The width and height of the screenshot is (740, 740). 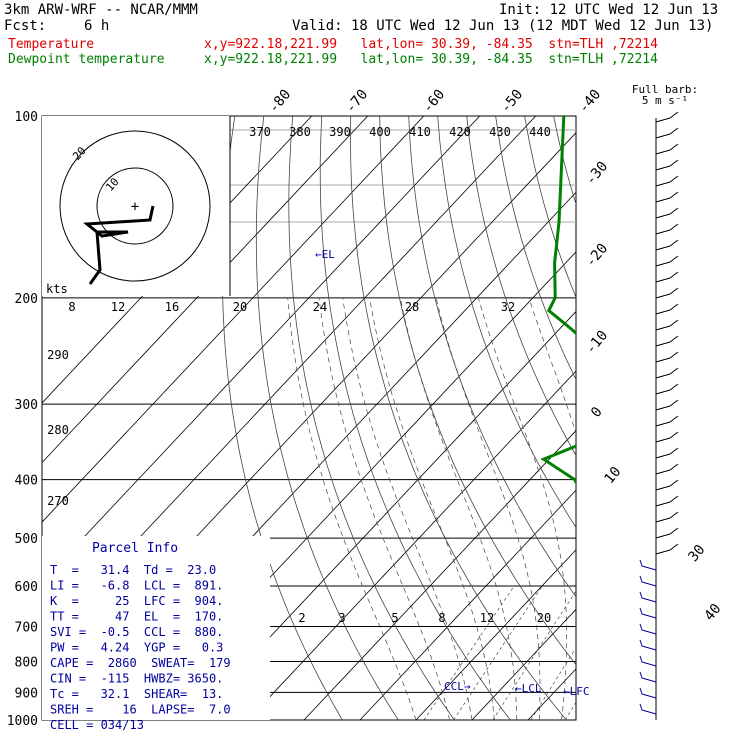 I want to click on dry-adiabat-label: 270, so click(x=58, y=501).